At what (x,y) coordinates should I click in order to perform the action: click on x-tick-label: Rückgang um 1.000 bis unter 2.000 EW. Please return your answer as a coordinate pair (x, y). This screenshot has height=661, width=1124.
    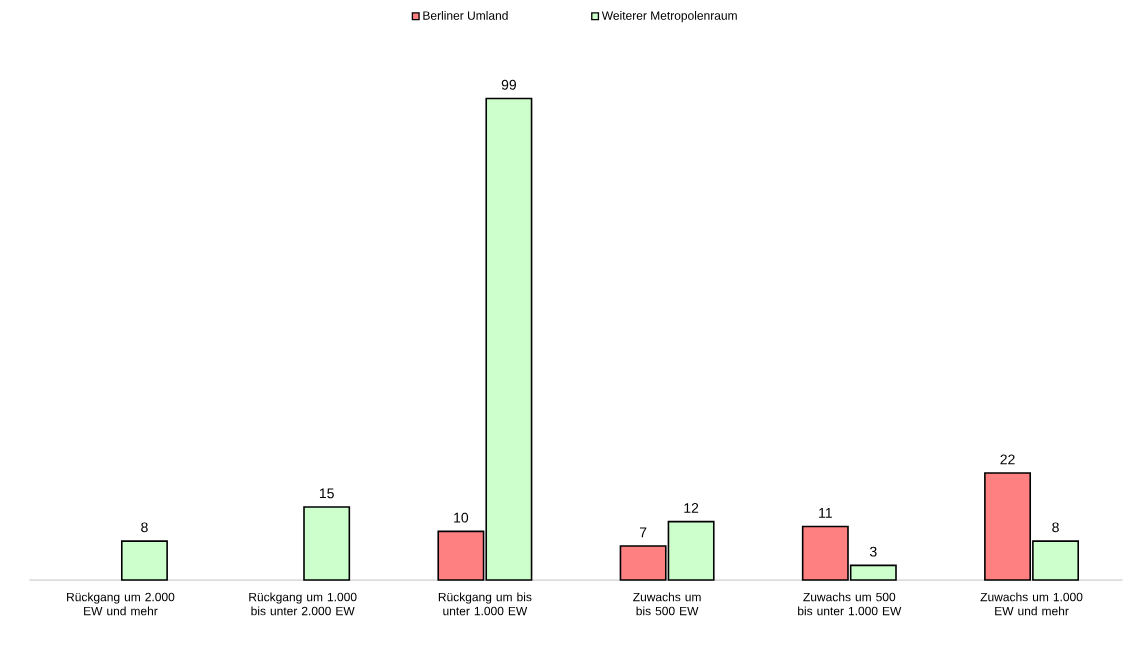
    Looking at the image, I should click on (303, 604).